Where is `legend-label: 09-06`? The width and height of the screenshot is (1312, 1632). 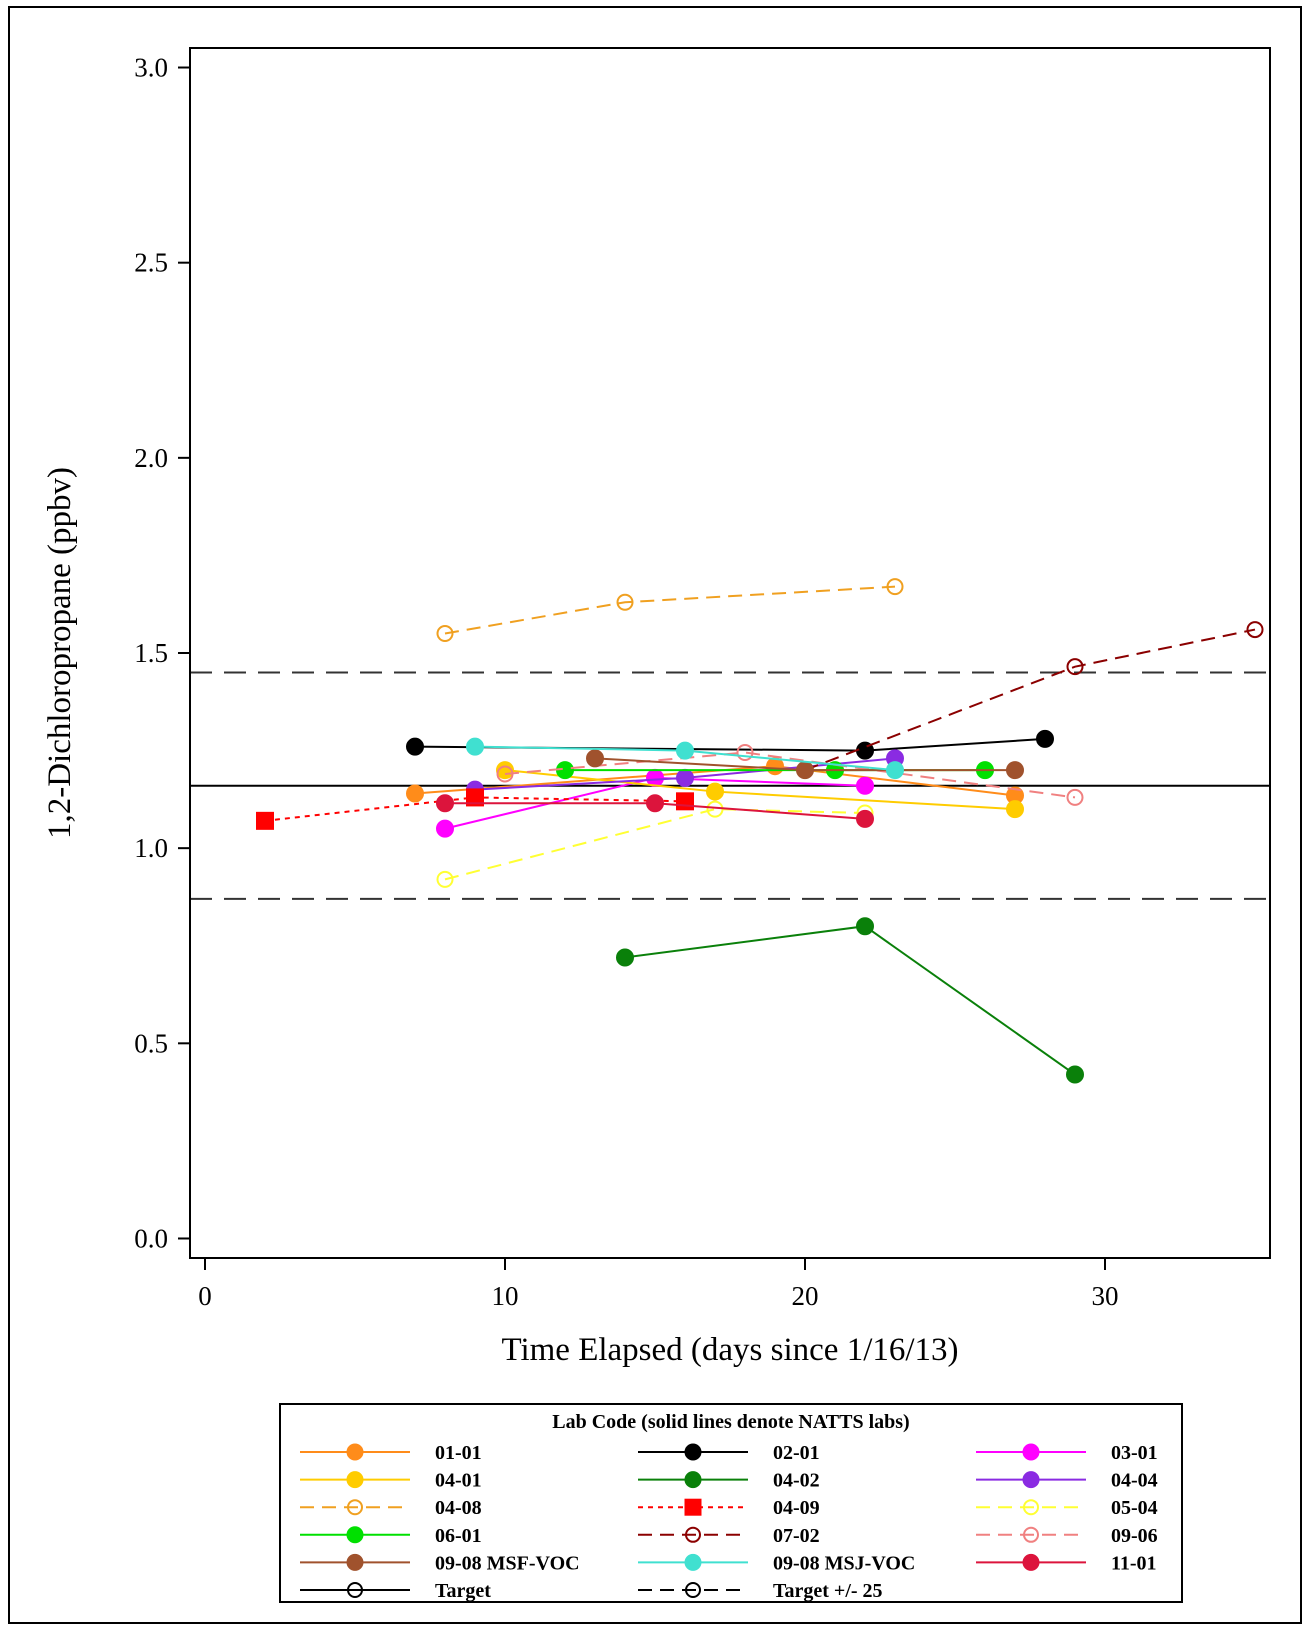
legend-label: 09-06 is located at coordinates (1134, 1536).